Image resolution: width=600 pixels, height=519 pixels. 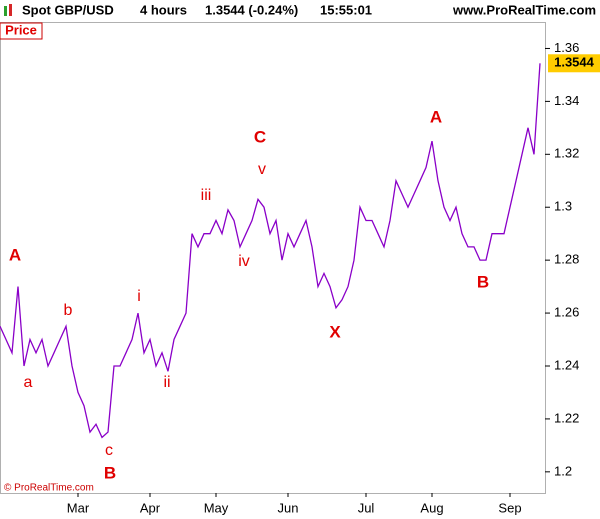 I want to click on last-price-label: 1.3544, so click(x=574, y=62).